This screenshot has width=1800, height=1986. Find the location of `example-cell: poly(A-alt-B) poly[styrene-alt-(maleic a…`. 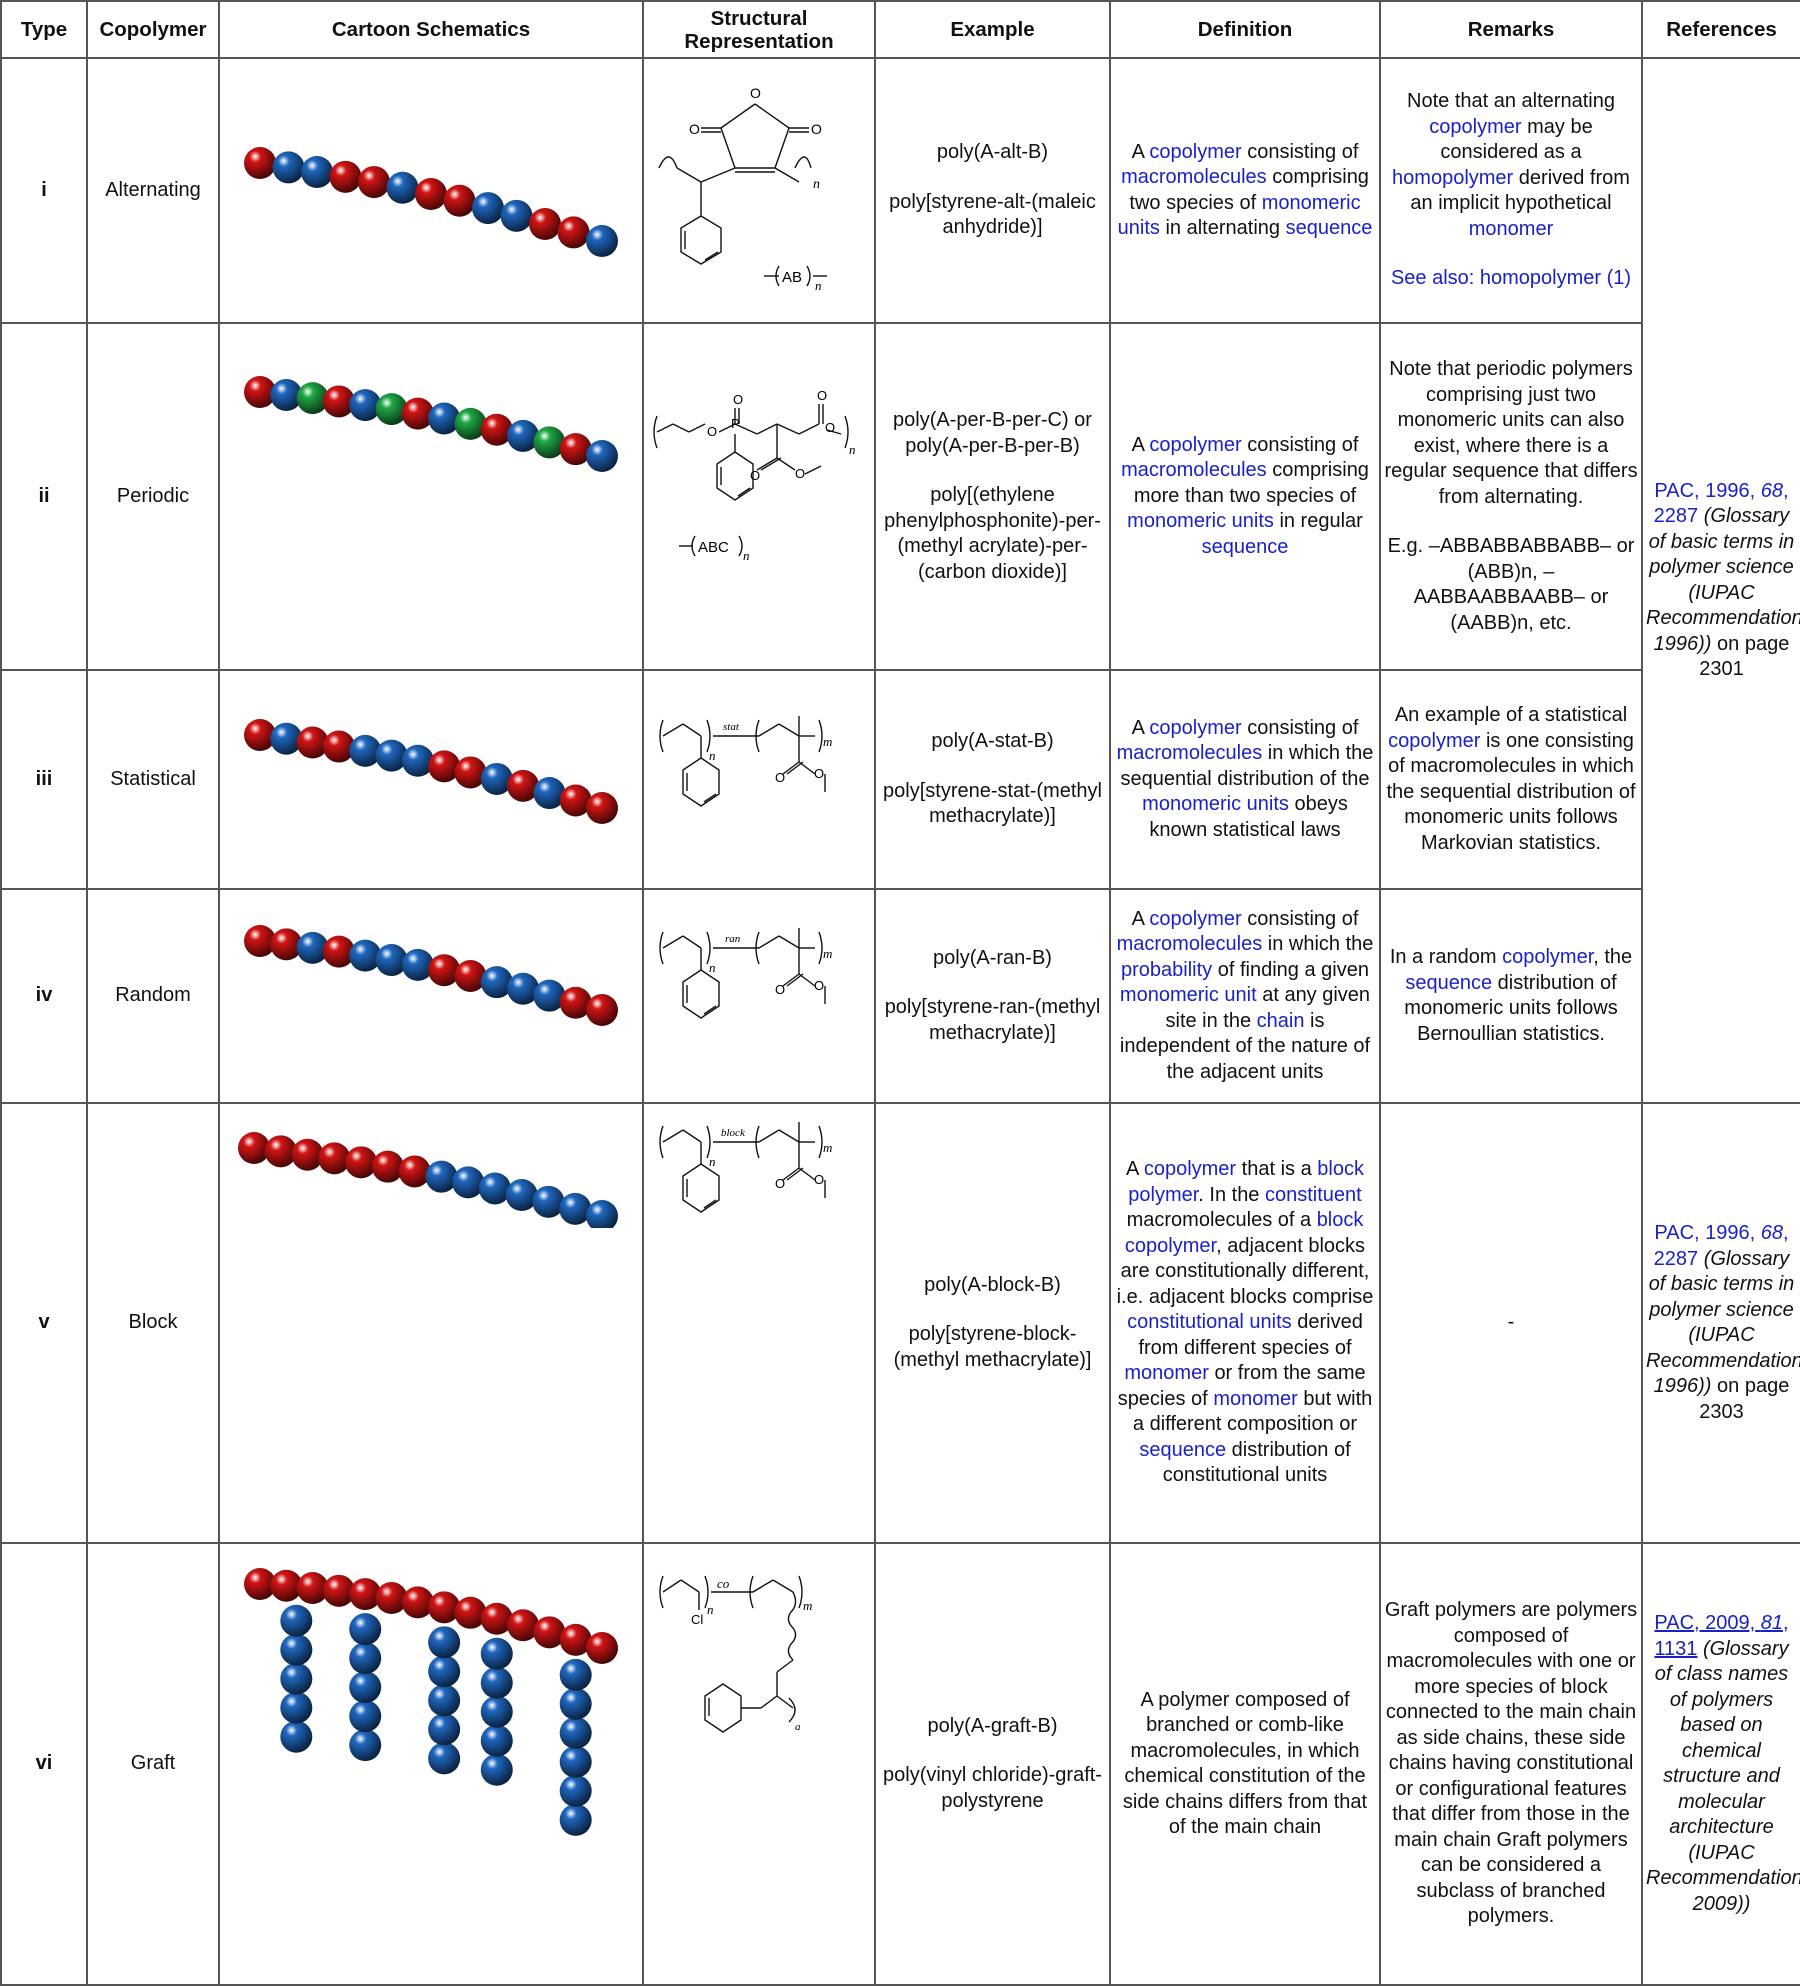

example-cell: poly(A-alt-B) poly[styrene-alt-(maleic a… is located at coordinates (992, 190).